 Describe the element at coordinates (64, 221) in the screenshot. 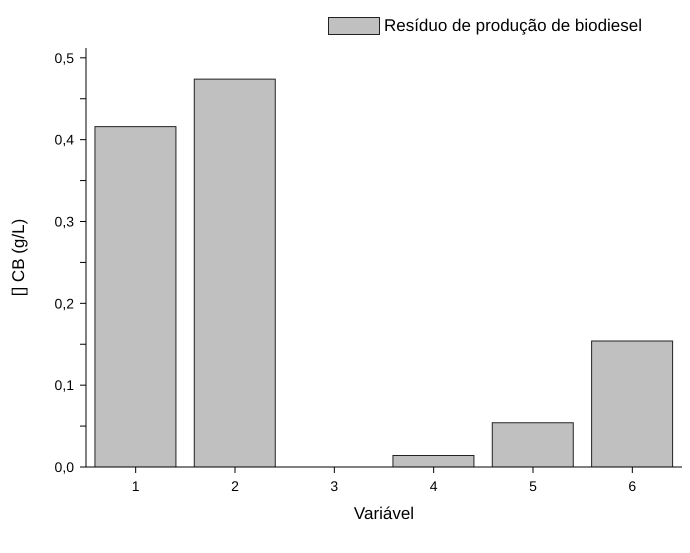

I see `y-tick-label: 0,3` at that location.